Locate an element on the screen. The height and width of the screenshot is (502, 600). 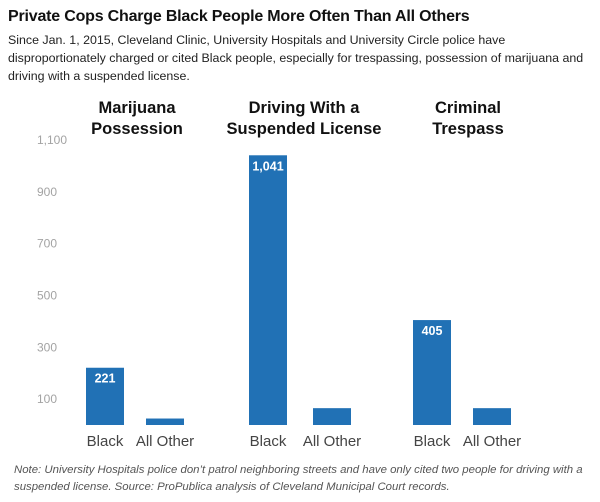
y-tick-label: 700 is located at coordinates (47, 244).